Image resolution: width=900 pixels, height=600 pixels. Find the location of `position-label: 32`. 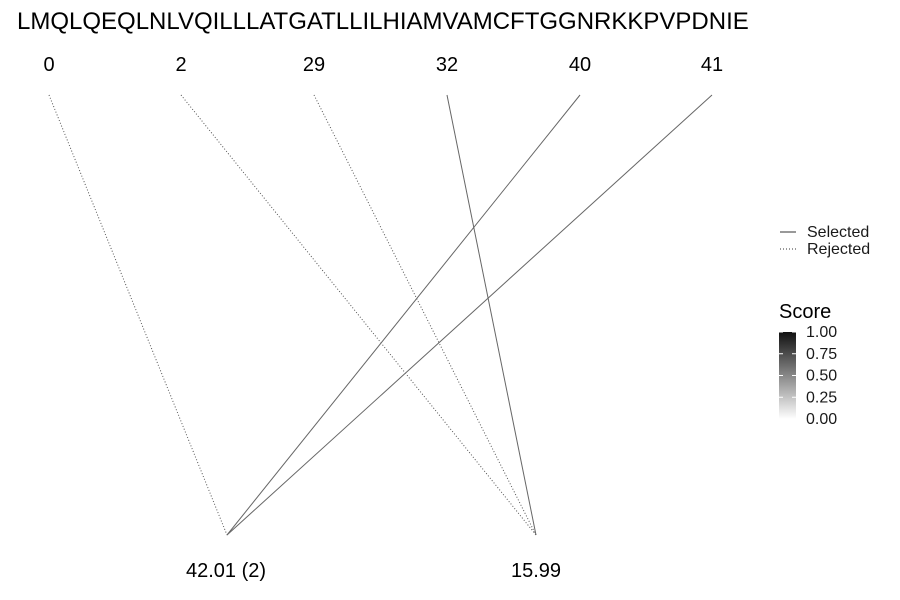

position-label: 32 is located at coordinates (447, 65).